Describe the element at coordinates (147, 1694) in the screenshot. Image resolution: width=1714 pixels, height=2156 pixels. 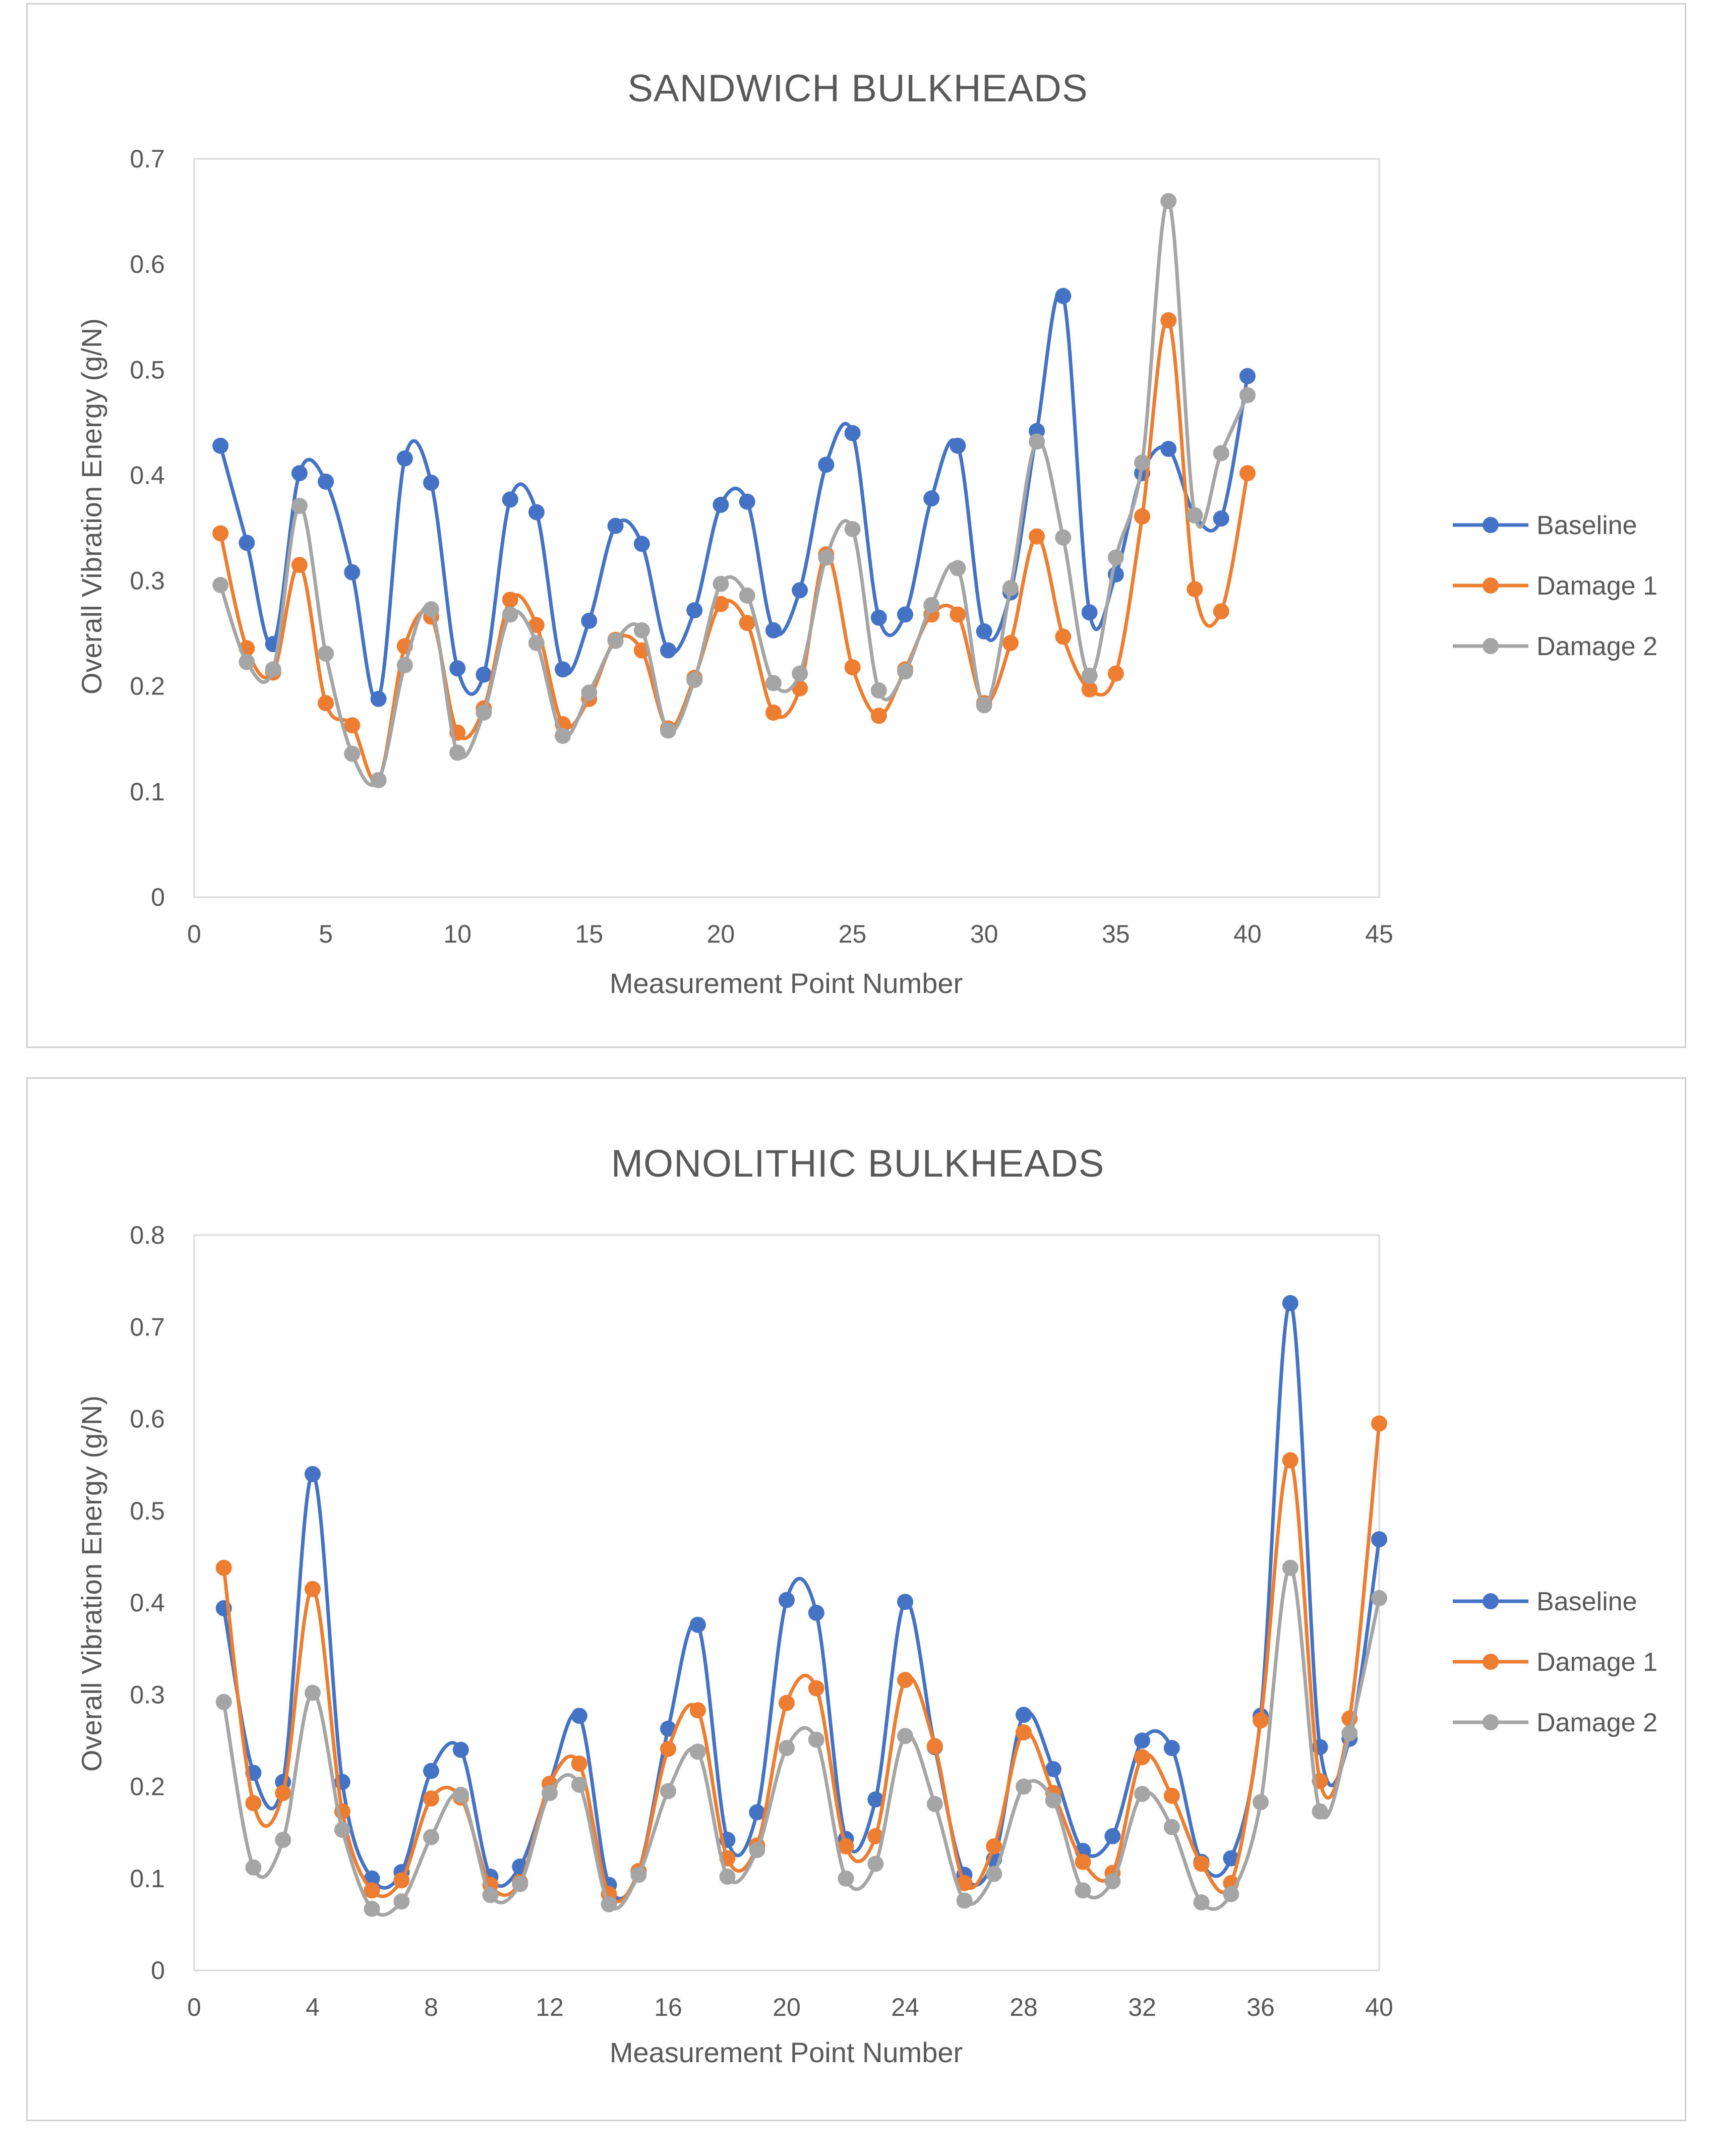
I see `y-tick-label: 0.3` at that location.